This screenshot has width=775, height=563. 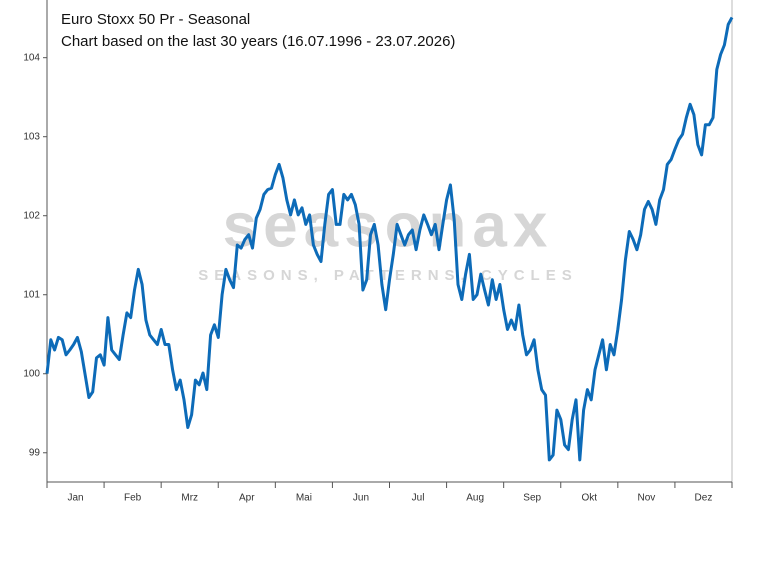 I want to click on y-tick-label: 100, so click(x=31, y=373).